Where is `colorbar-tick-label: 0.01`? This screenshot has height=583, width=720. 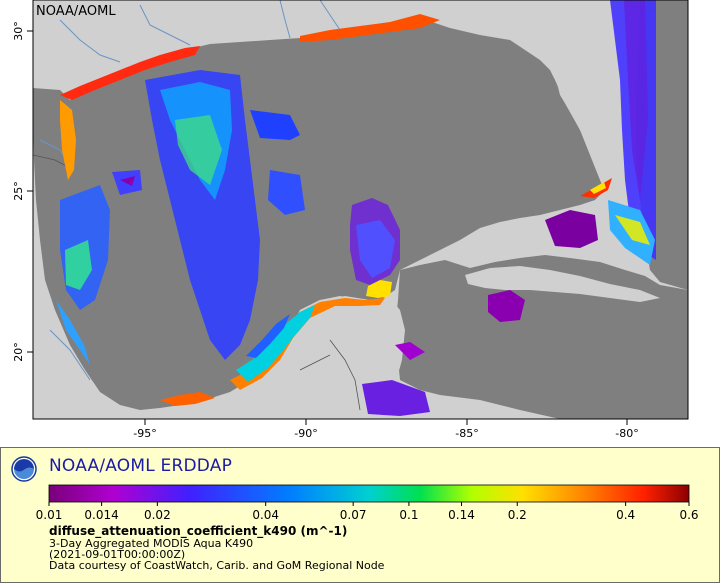 colorbar-tick-label: 0.01 is located at coordinates (49, 515).